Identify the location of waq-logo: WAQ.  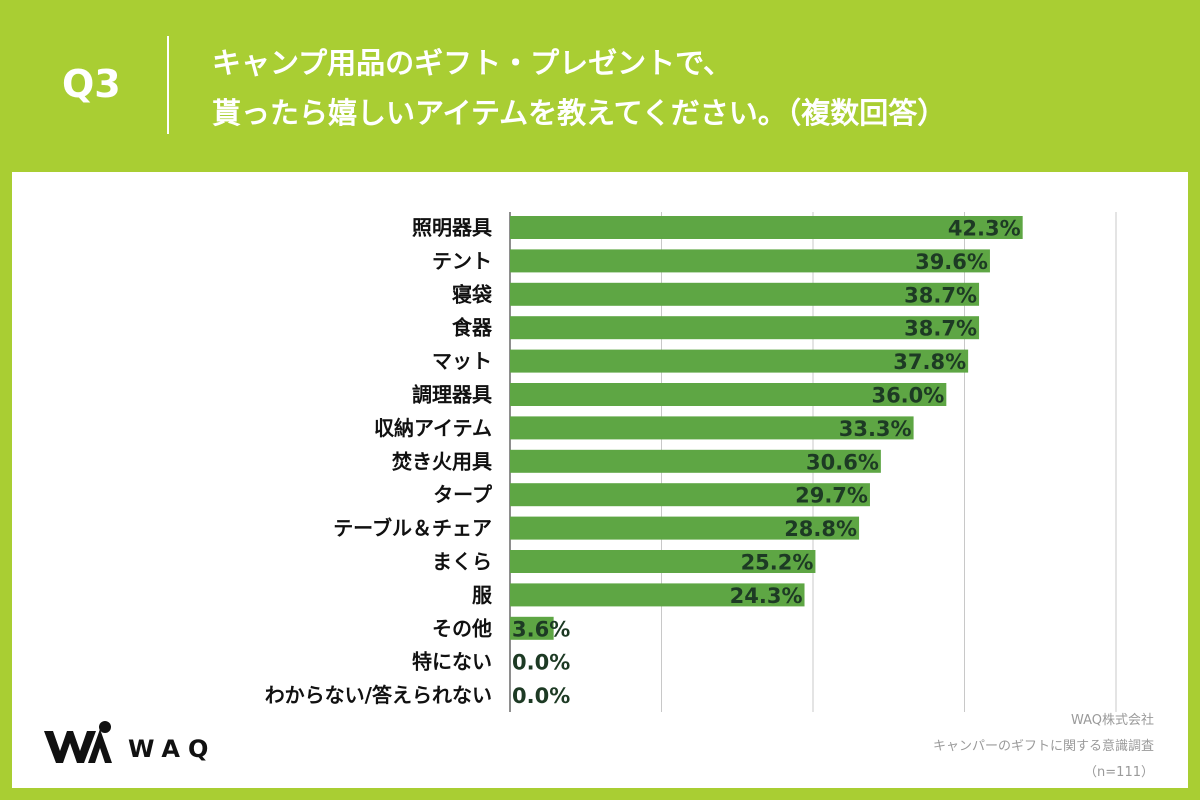
(130, 742).